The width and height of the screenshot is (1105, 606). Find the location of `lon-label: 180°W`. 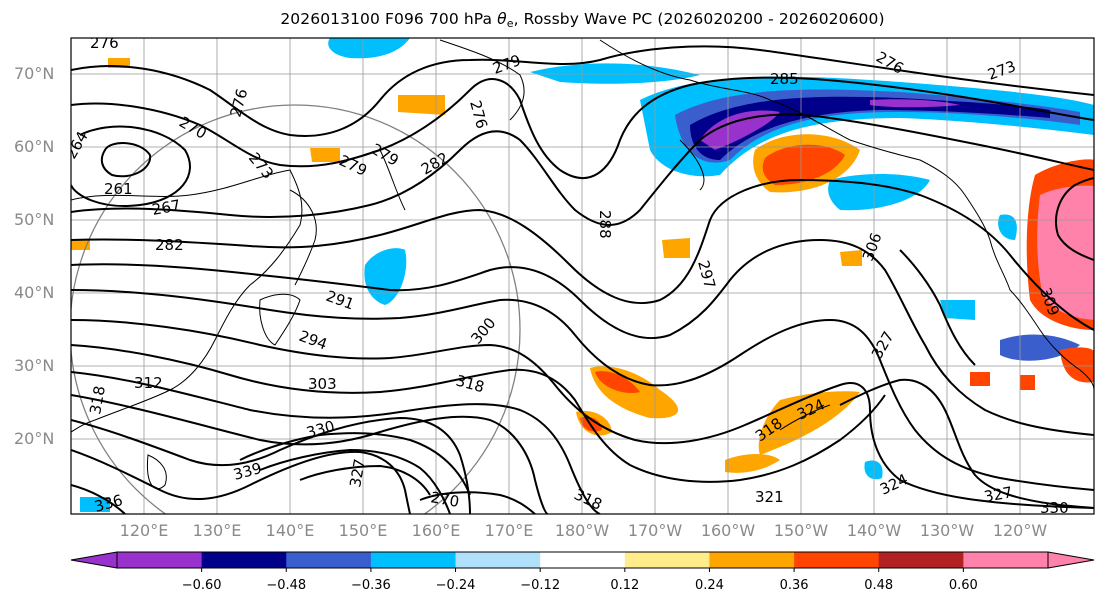

lon-label: 180°W is located at coordinates (582, 530).